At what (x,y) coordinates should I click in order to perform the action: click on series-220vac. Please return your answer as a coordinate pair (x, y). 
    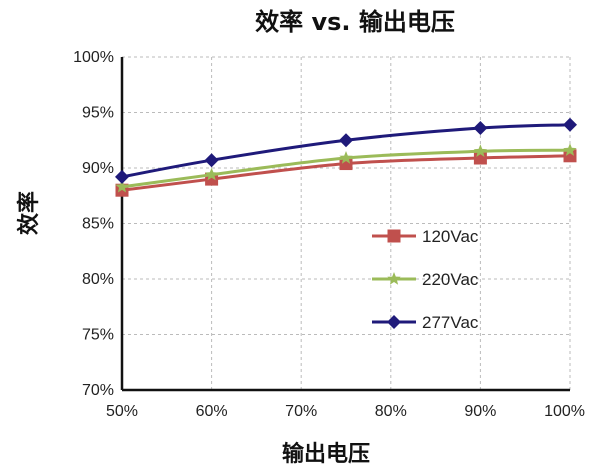
    Looking at the image, I should click on (346, 168).